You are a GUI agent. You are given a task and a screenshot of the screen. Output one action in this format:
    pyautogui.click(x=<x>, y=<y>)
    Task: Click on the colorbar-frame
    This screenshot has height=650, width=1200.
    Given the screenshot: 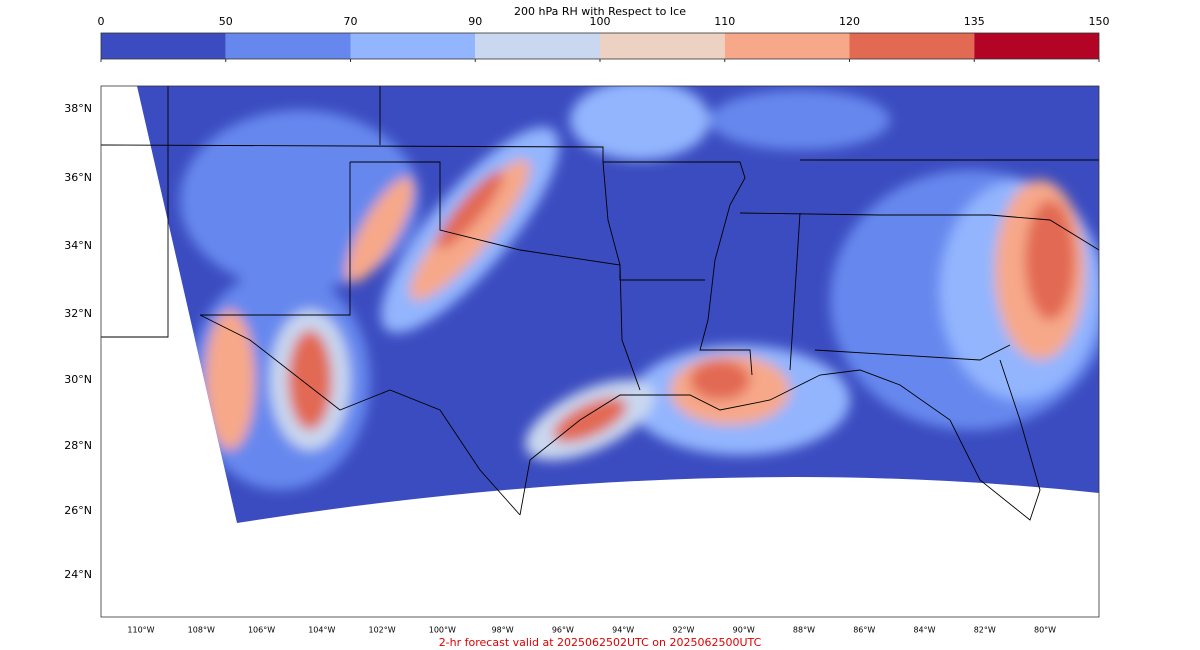 What is the action you would take?
    pyautogui.click(x=600, y=46)
    